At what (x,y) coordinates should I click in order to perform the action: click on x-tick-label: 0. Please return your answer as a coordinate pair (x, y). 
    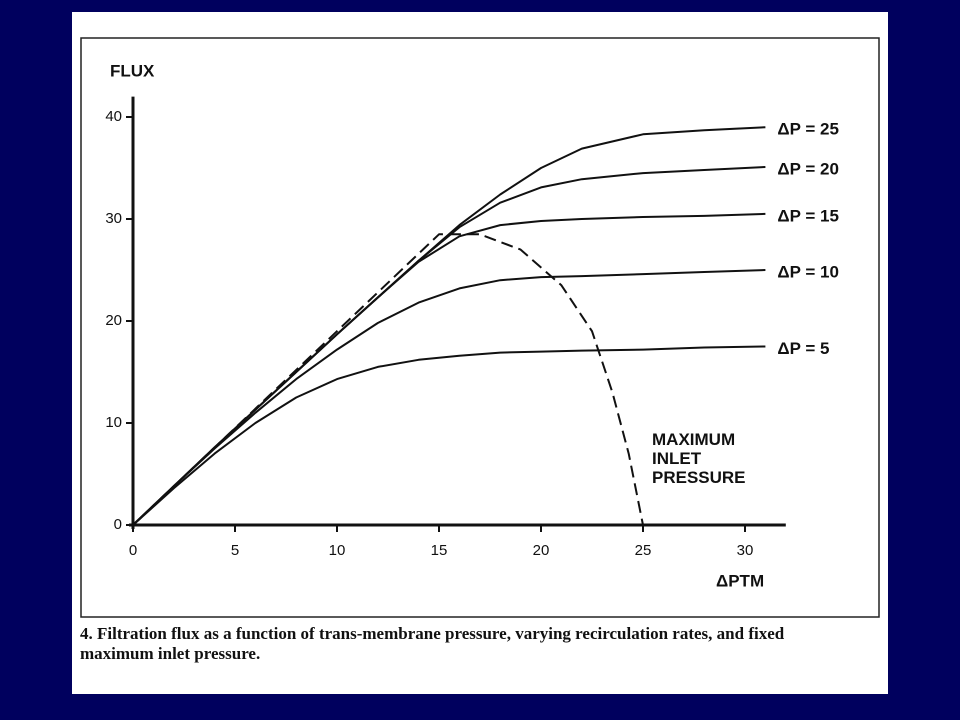
    Looking at the image, I should click on (133, 550).